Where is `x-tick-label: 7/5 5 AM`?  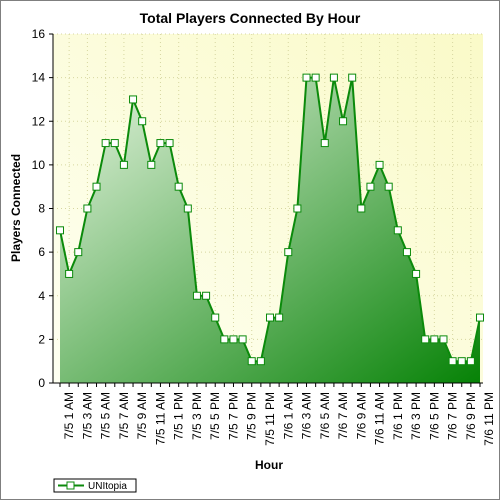
x-tick-label: 7/5 5 AM is located at coordinates (106, 415).